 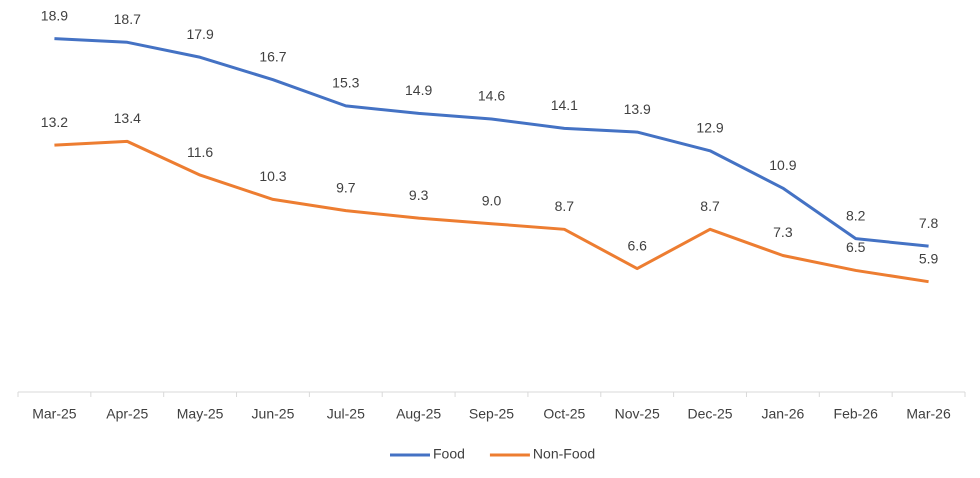 I want to click on x-tick-label: Jan-26, so click(x=782, y=414).